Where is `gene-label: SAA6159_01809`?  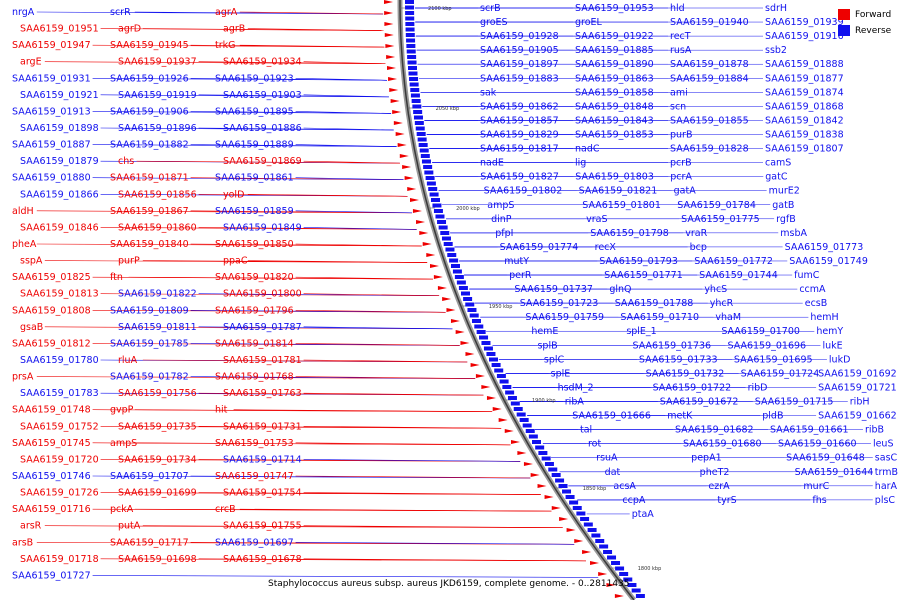
gene-label: SAA6159_01809 is located at coordinates (149, 310).